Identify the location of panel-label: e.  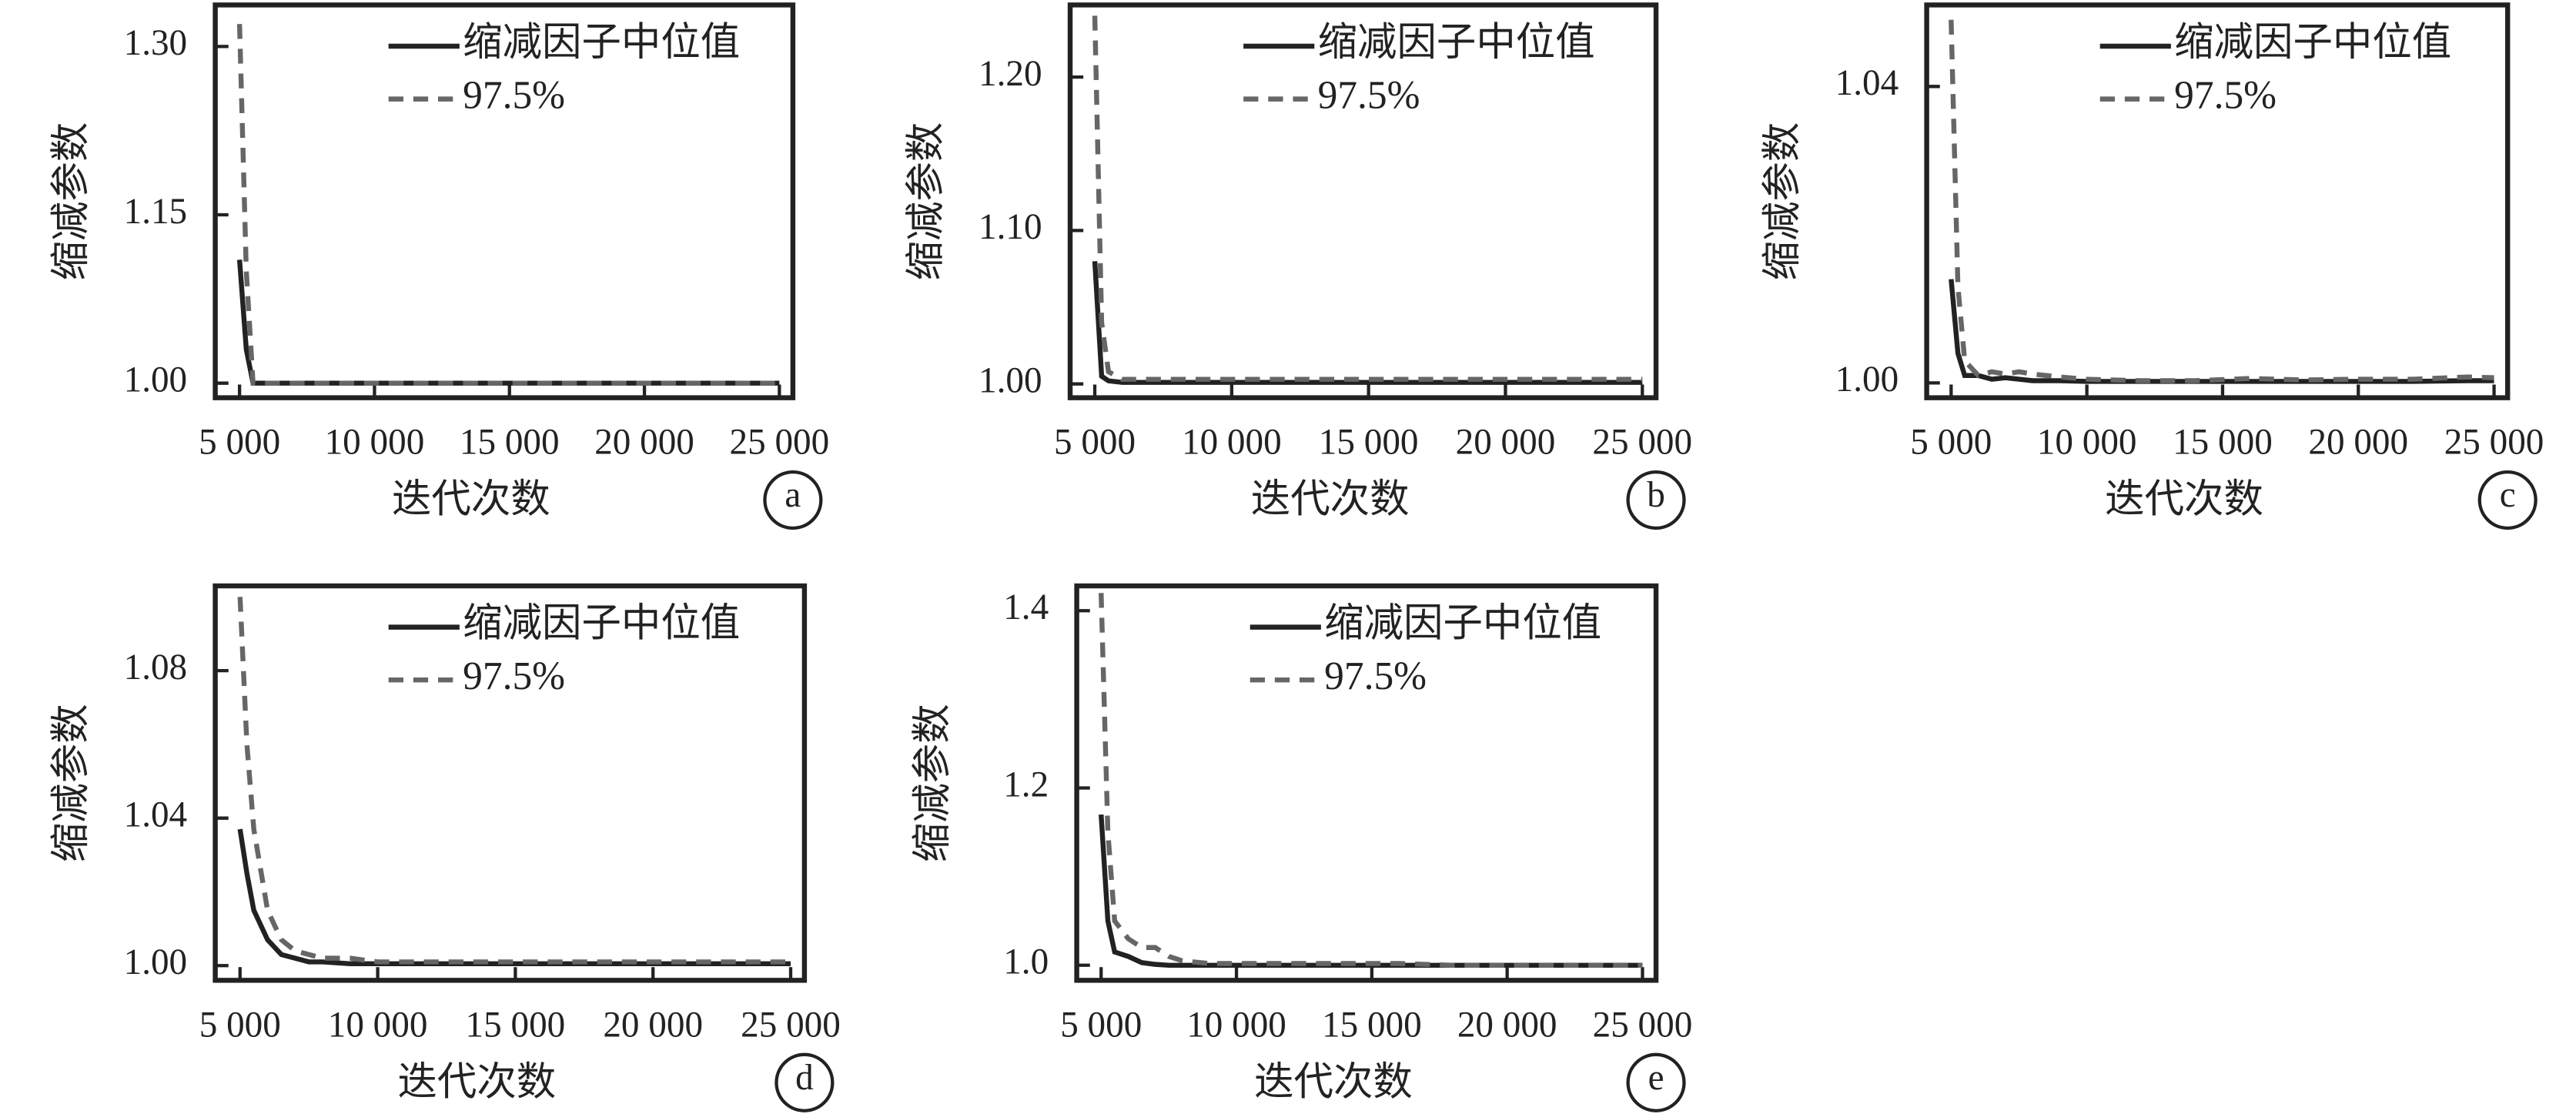
(1656, 1078).